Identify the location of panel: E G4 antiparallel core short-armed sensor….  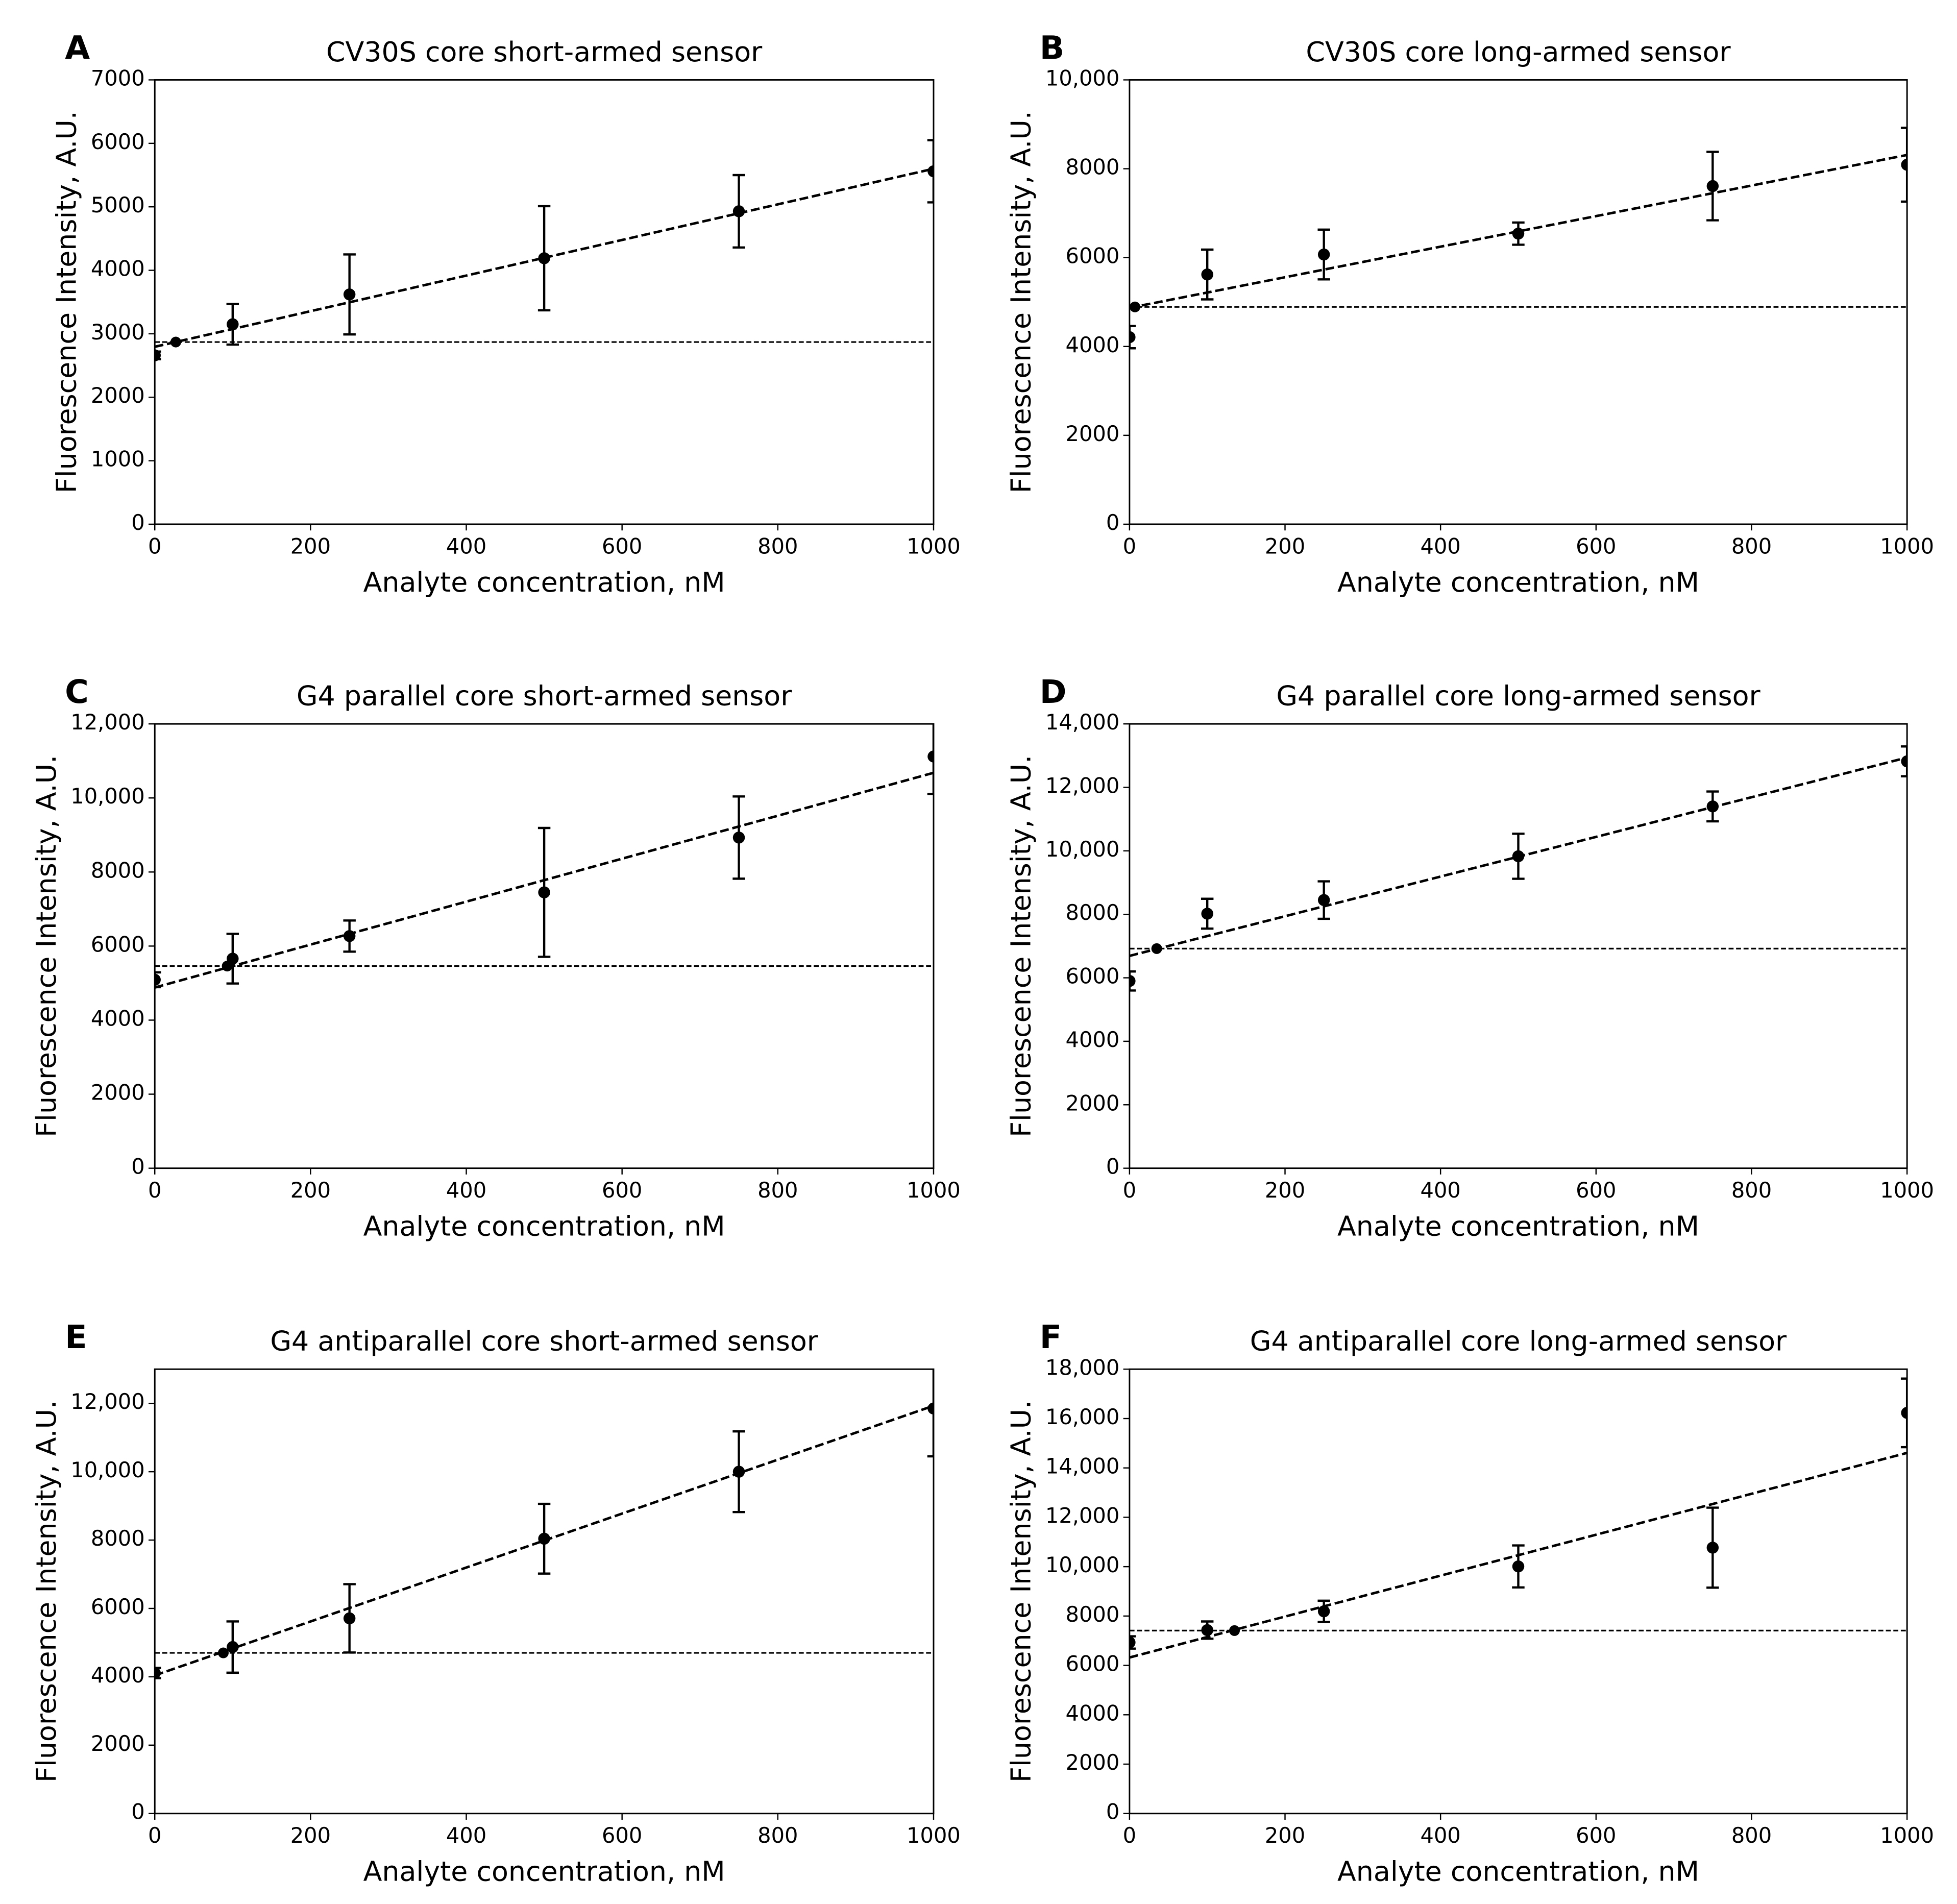
(495, 1603).